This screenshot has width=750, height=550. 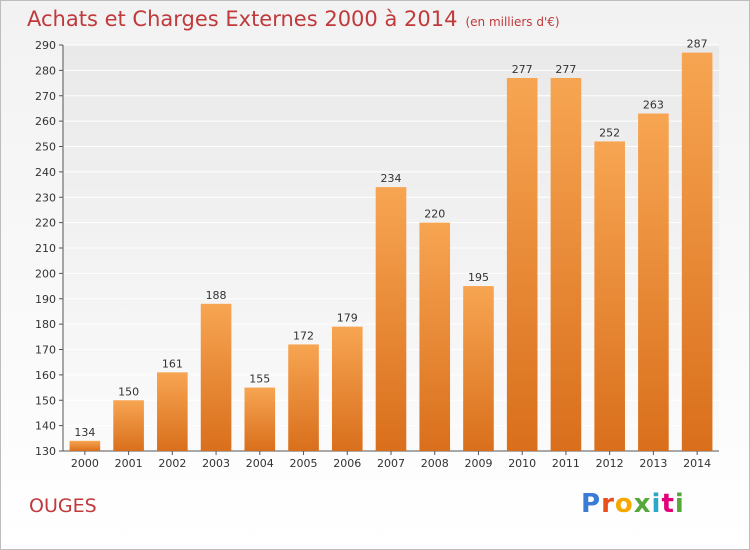 What do you see at coordinates (642, 504) in the screenshot?
I see `logo-letter: x` at bounding box center [642, 504].